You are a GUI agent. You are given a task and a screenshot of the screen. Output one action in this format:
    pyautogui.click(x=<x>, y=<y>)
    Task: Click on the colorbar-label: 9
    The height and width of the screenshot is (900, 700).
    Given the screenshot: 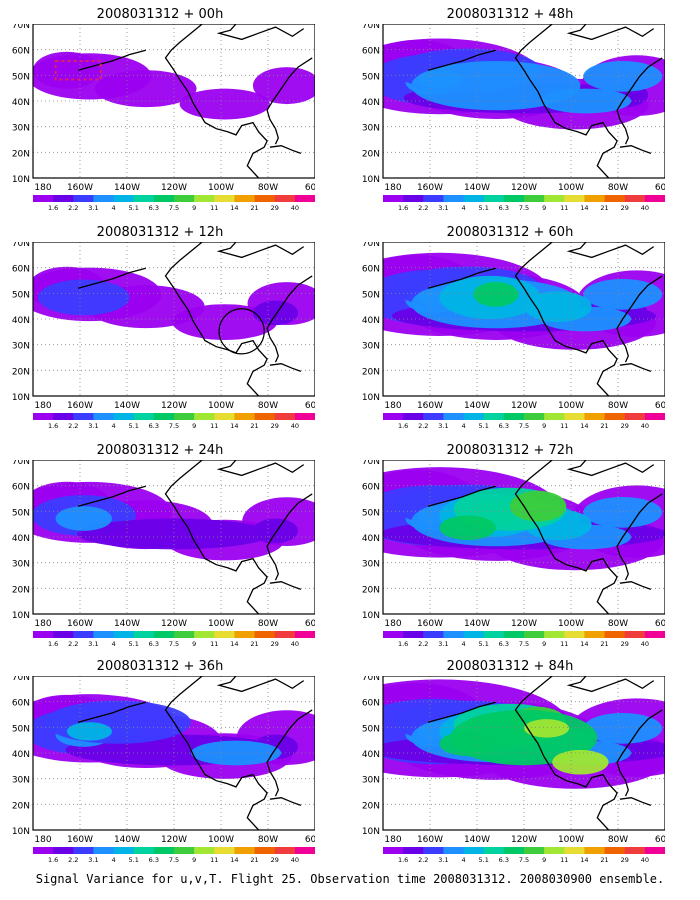 What is the action you would take?
    pyautogui.click(x=544, y=208)
    